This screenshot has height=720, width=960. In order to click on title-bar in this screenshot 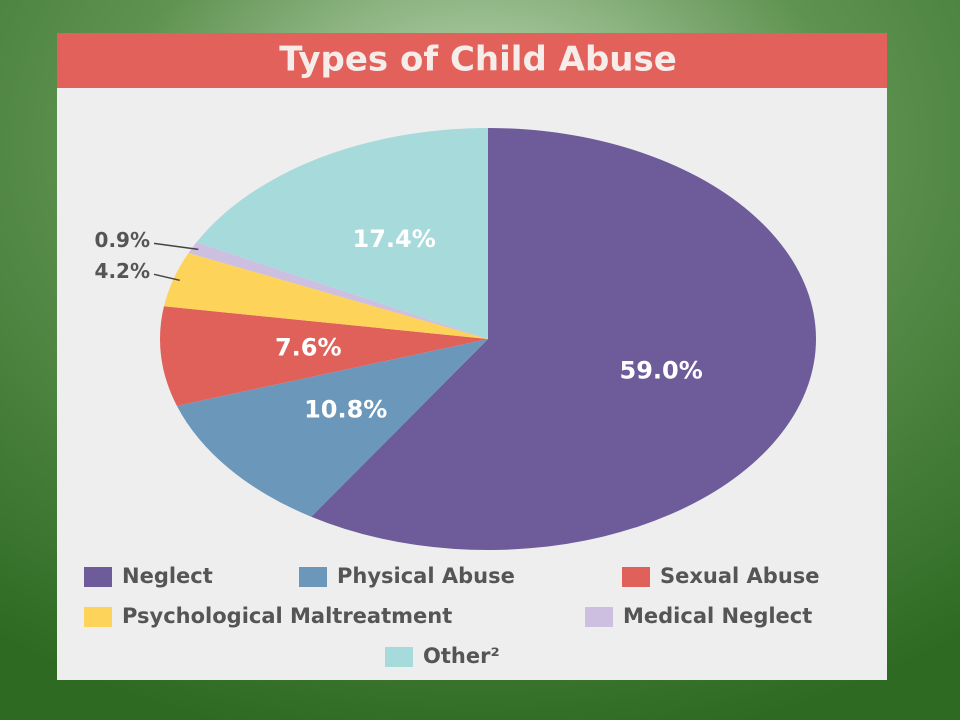, I will do `click(472, 60)`.